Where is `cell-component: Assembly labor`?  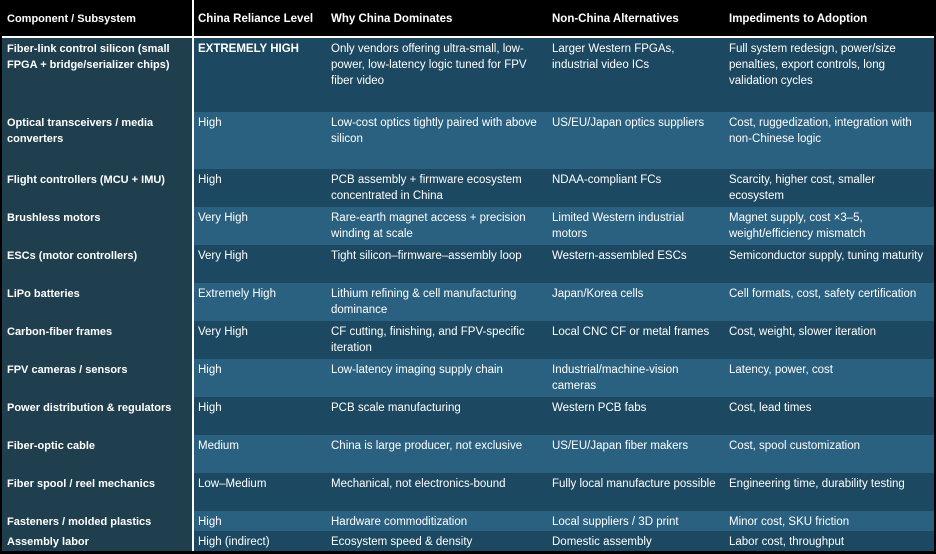 cell-component: Assembly labor is located at coordinates (98, 541).